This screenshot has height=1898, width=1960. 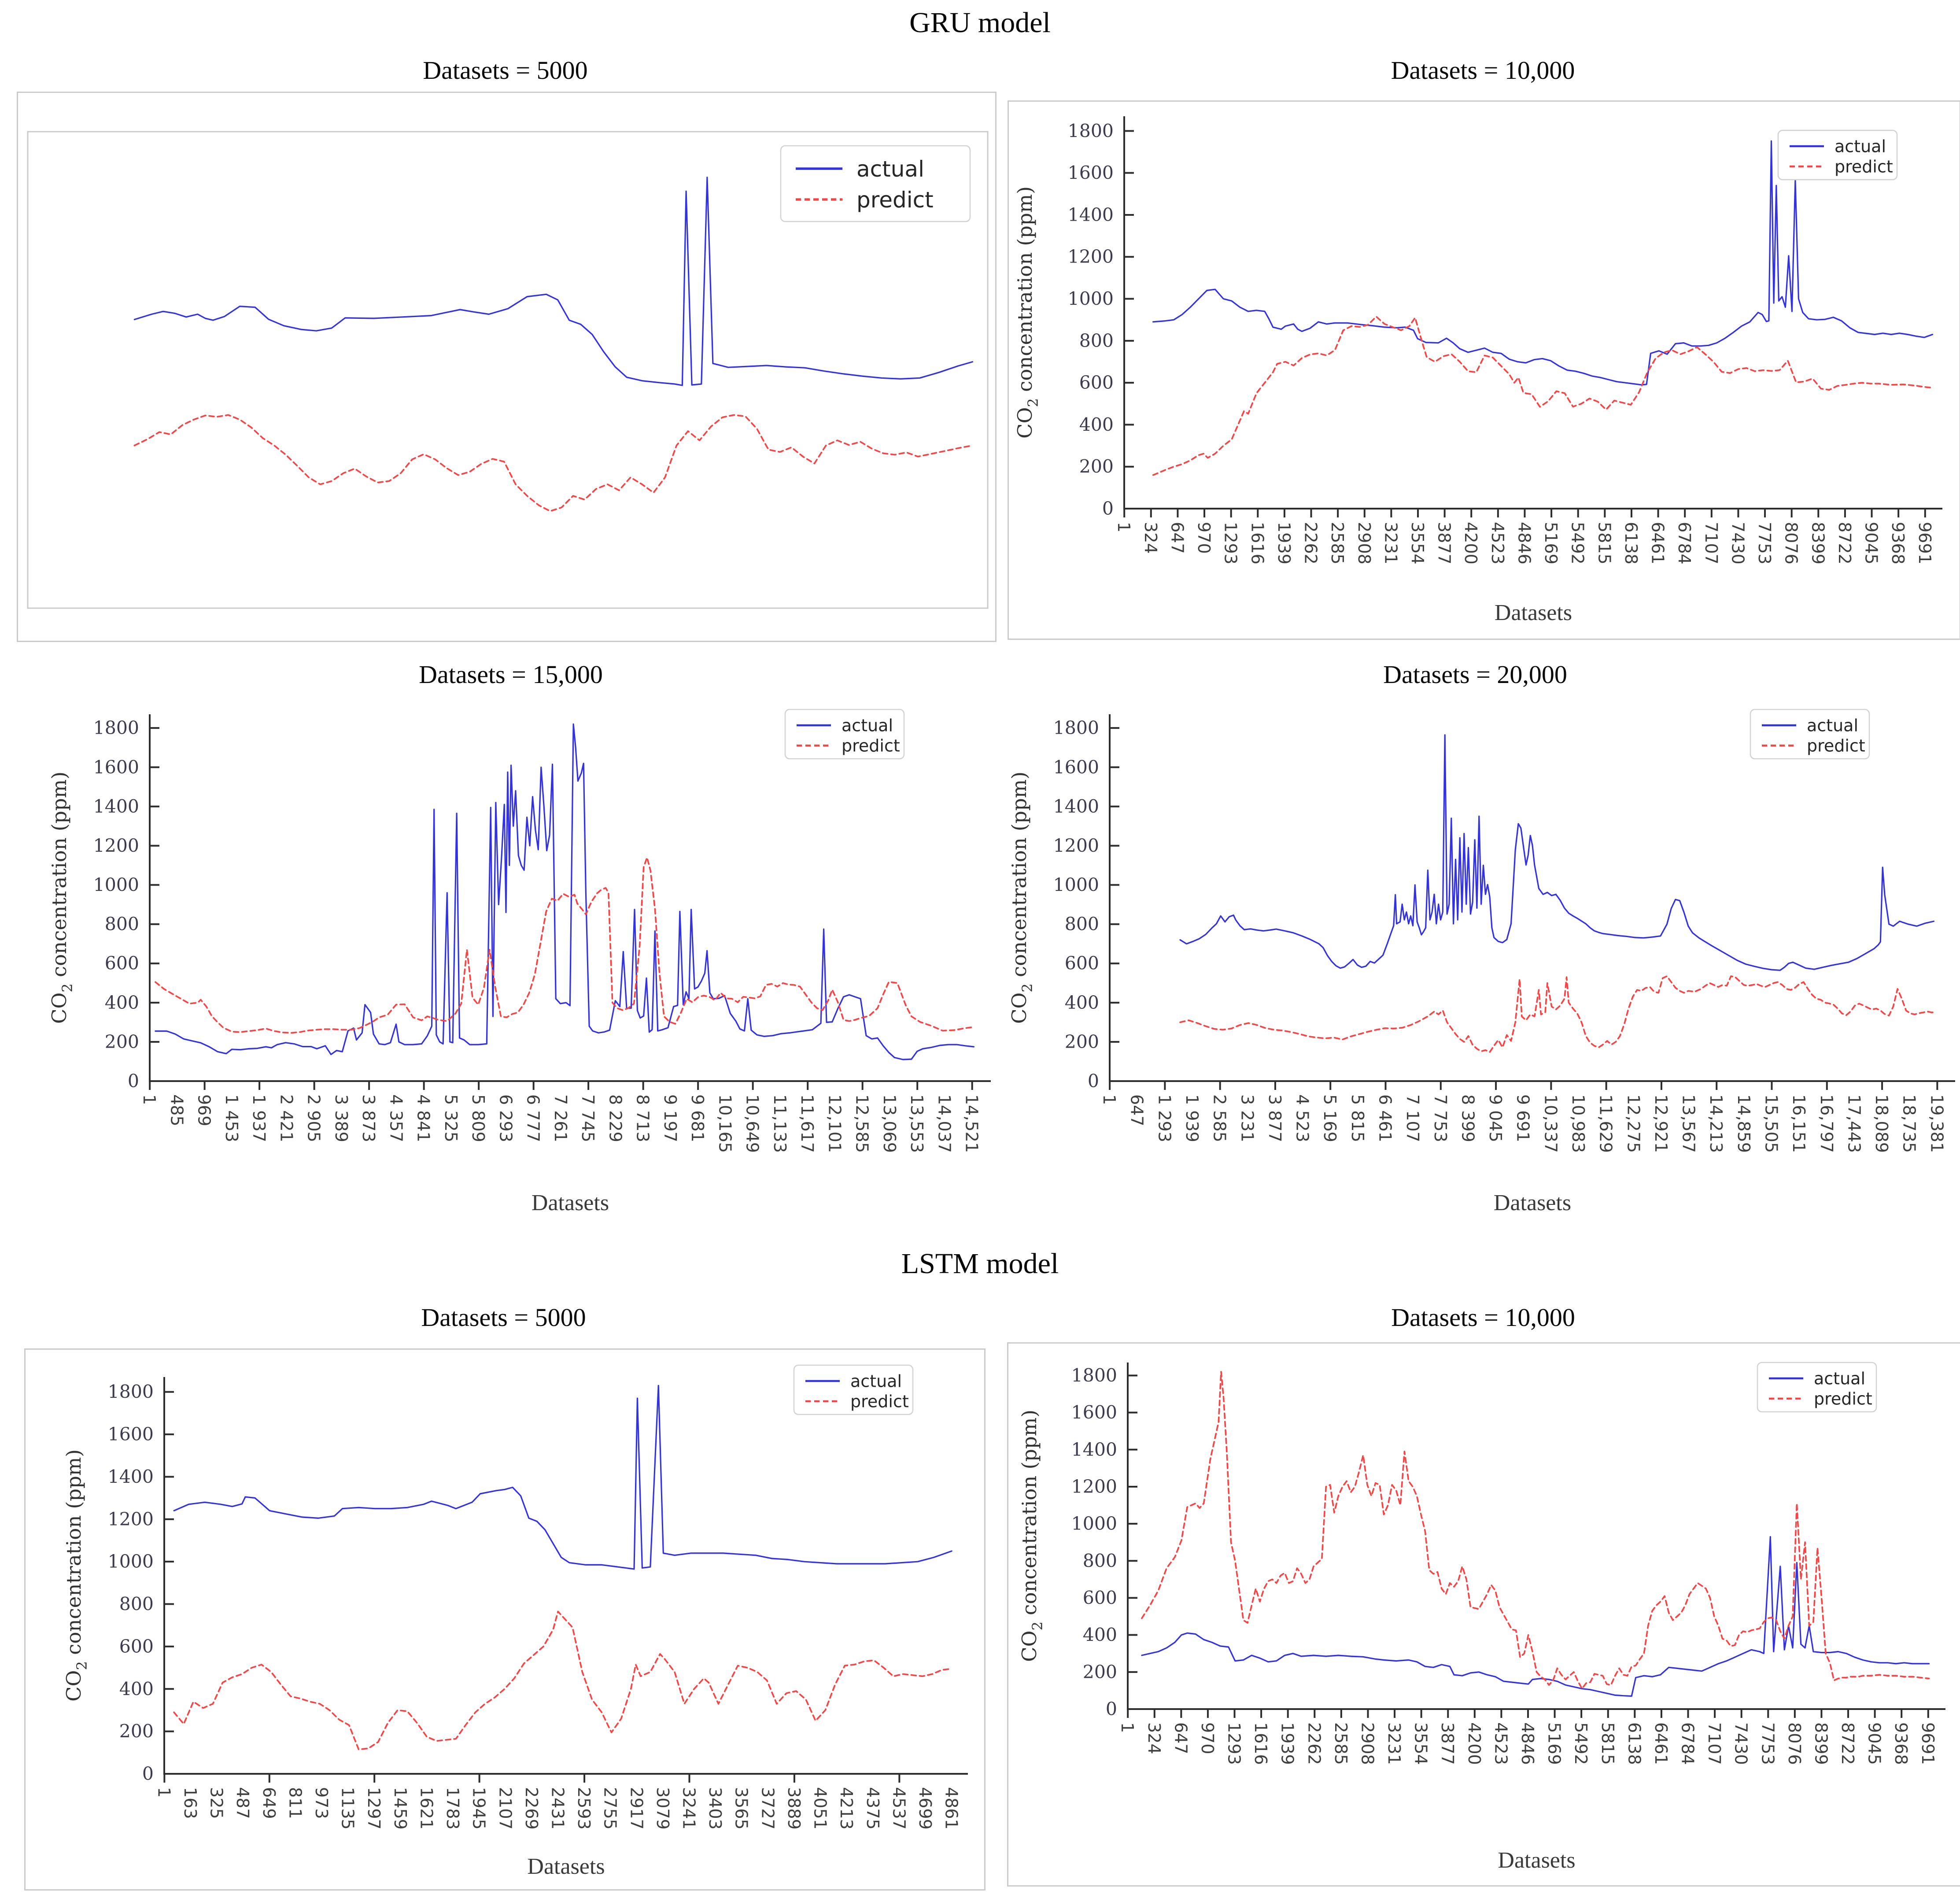 What do you see at coordinates (1661, 1123) in the screenshot?
I see `x-tick-label: 12,921` at bounding box center [1661, 1123].